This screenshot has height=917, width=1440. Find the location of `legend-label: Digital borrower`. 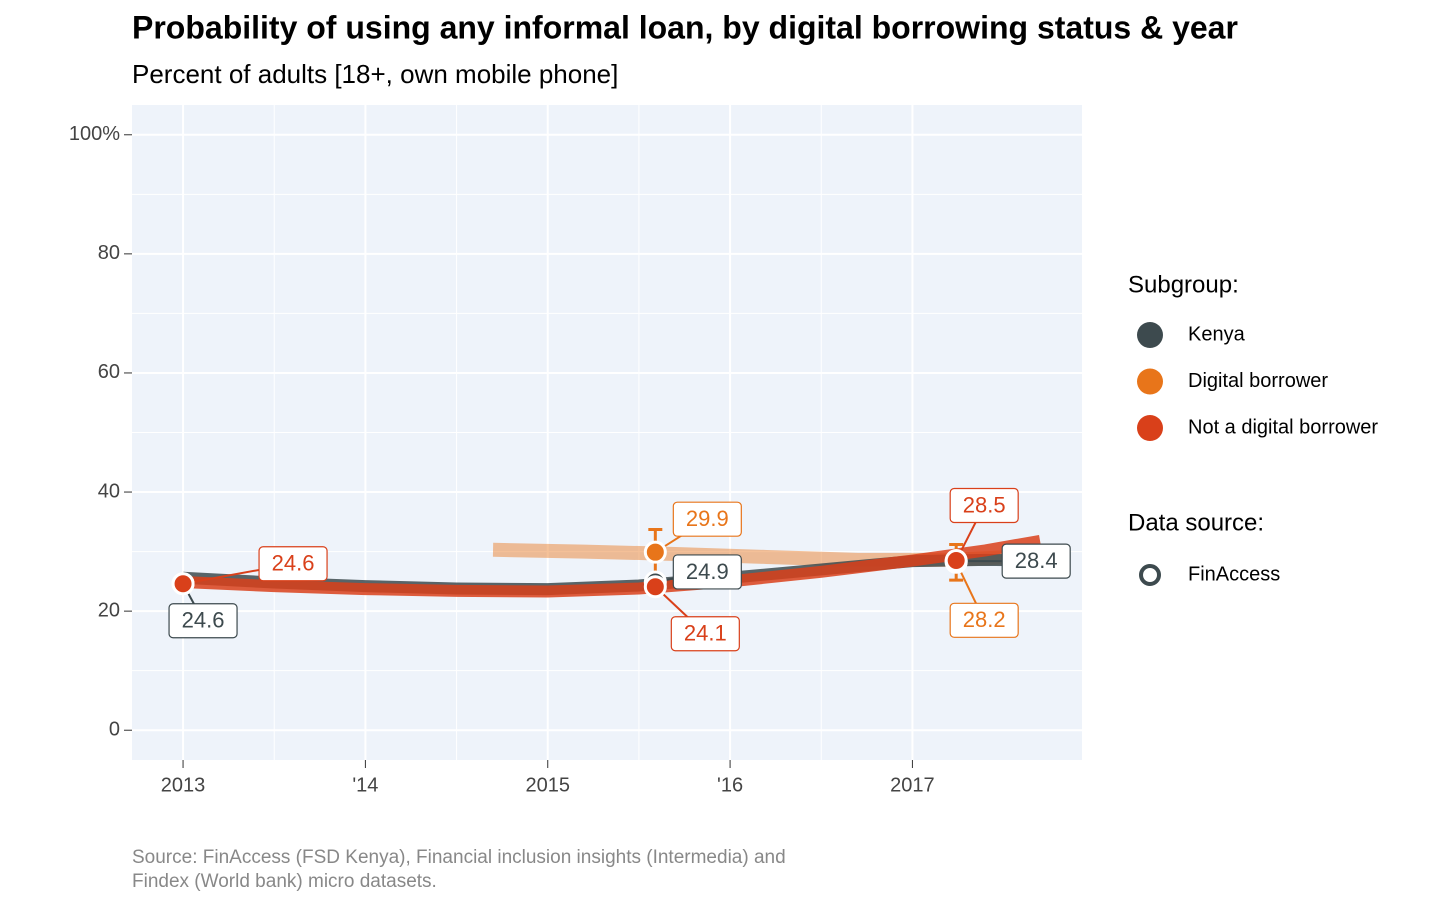

legend-label: Digital borrower is located at coordinates (1258, 381).